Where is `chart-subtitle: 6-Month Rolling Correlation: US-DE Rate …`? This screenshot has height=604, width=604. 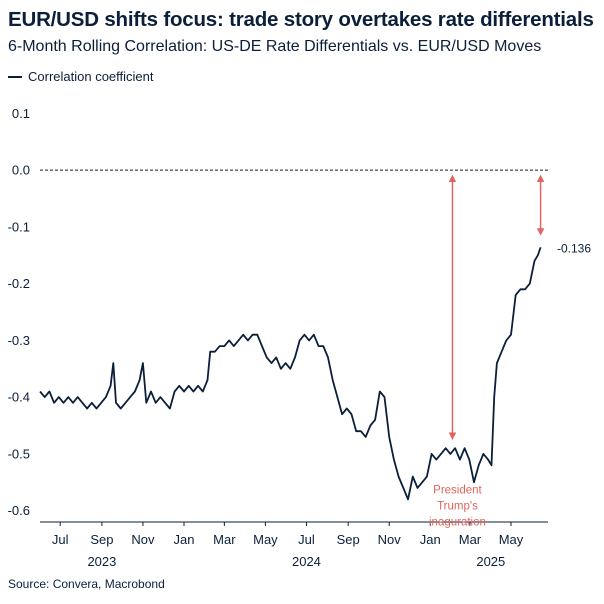
chart-subtitle: 6-Month Rolling Correlation: US-DE Rate … is located at coordinates (275, 46).